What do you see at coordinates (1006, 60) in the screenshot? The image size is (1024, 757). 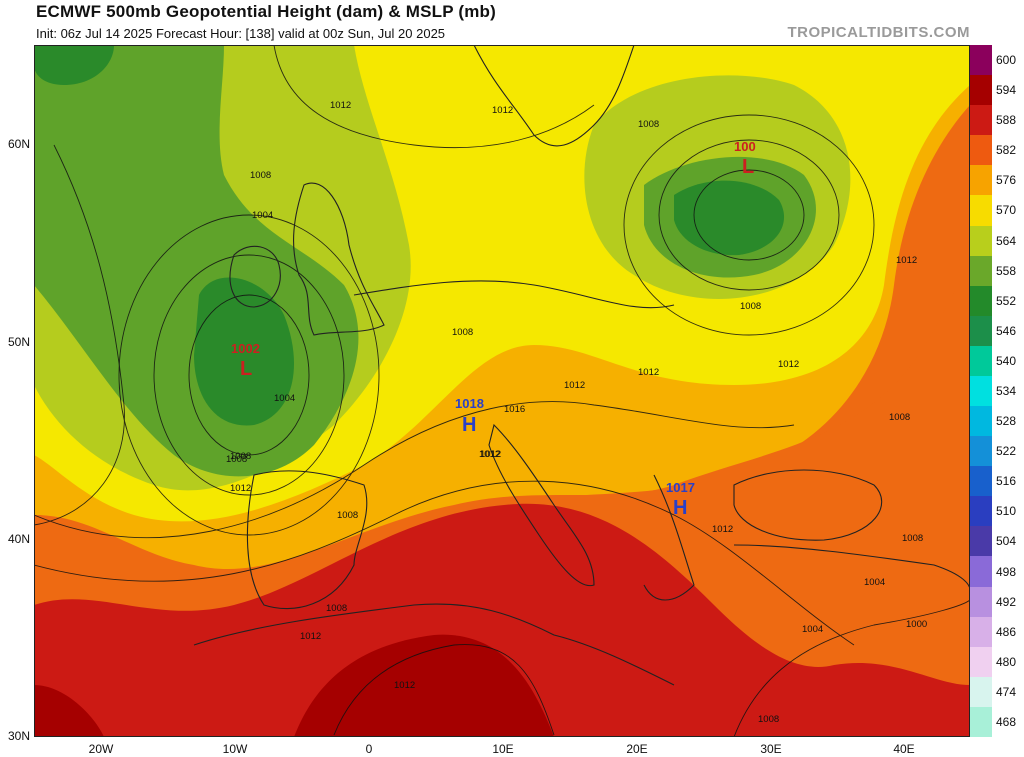 I see `colorbar-label: 600` at bounding box center [1006, 60].